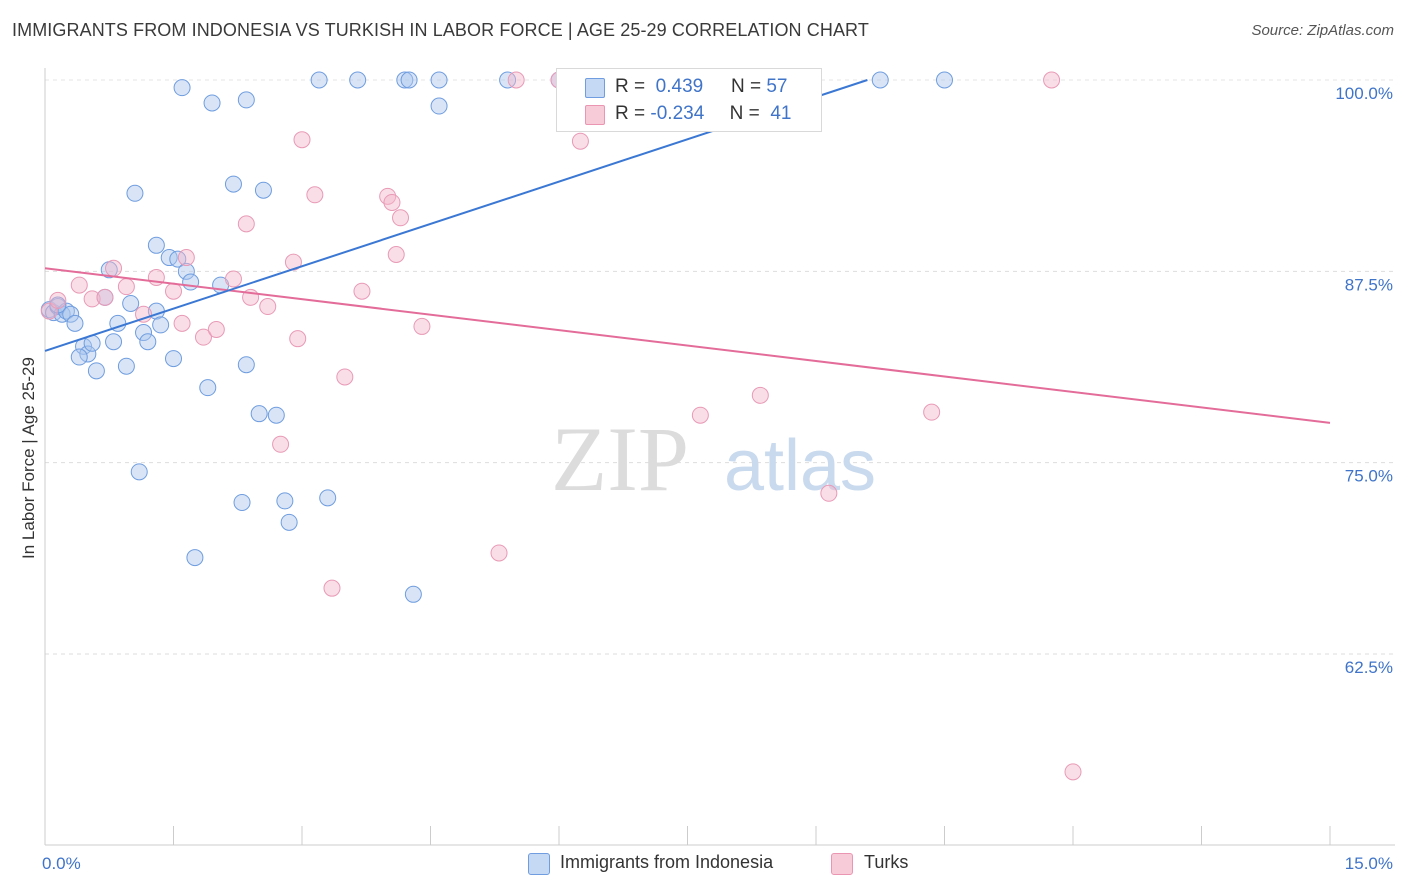 The image size is (1406, 892). Describe the element at coordinates (886, 862) in the screenshot. I see `bottom-legend-turks: Turks` at that location.